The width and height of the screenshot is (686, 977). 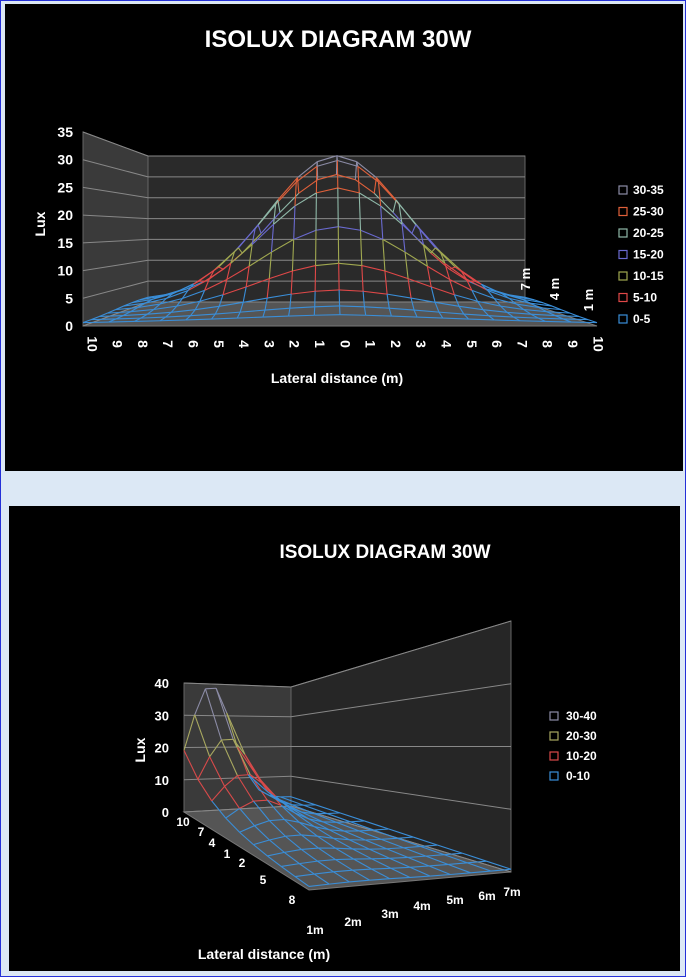 What do you see at coordinates (454, 900) in the screenshot?
I see `x-tick-label: 5m` at bounding box center [454, 900].